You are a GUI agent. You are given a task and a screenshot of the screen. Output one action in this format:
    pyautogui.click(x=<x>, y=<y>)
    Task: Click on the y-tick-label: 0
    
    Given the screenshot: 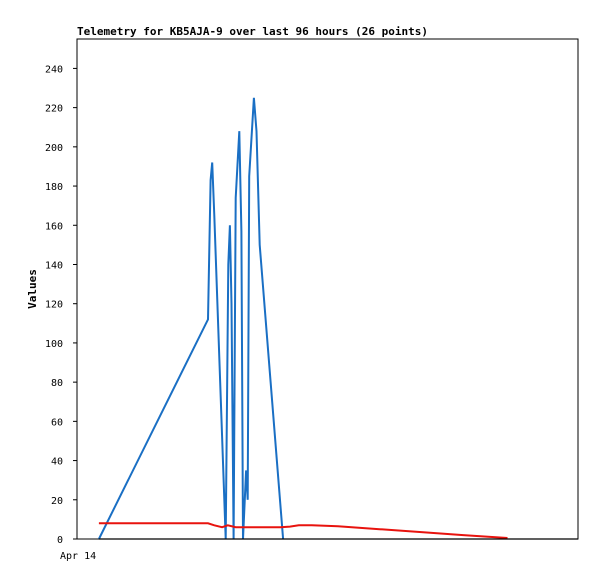 What is the action you would take?
    pyautogui.click(x=60, y=540)
    